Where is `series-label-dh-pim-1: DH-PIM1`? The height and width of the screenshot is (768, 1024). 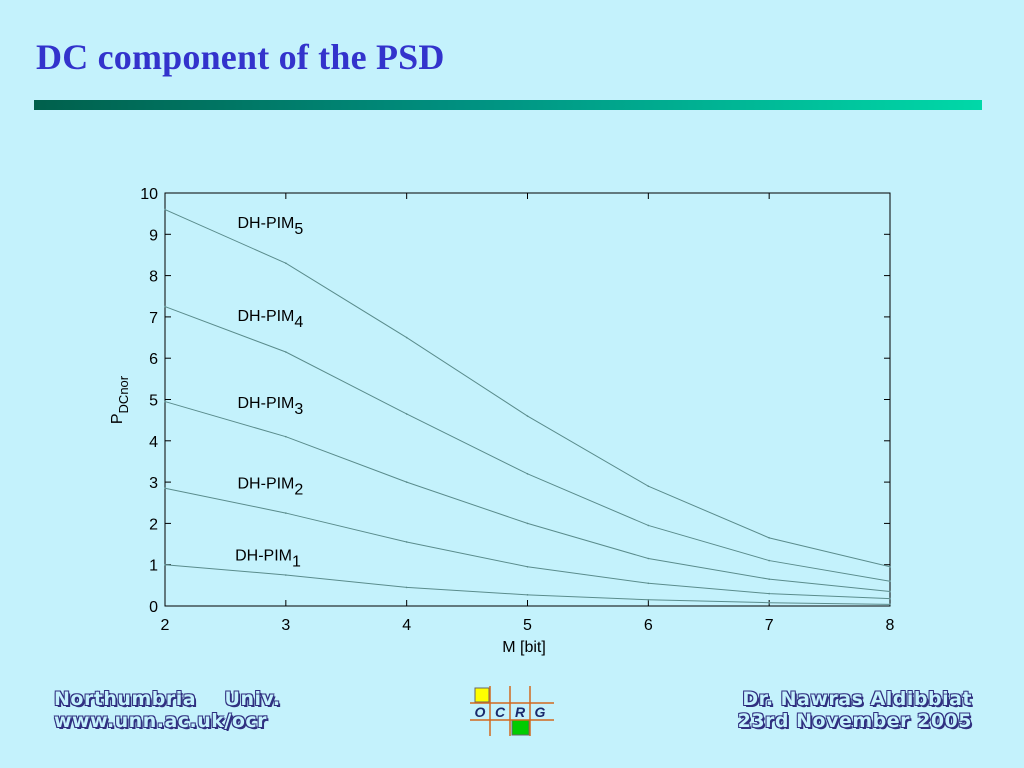 series-label-dh-pim-1: DH-PIM1 is located at coordinates (268, 559).